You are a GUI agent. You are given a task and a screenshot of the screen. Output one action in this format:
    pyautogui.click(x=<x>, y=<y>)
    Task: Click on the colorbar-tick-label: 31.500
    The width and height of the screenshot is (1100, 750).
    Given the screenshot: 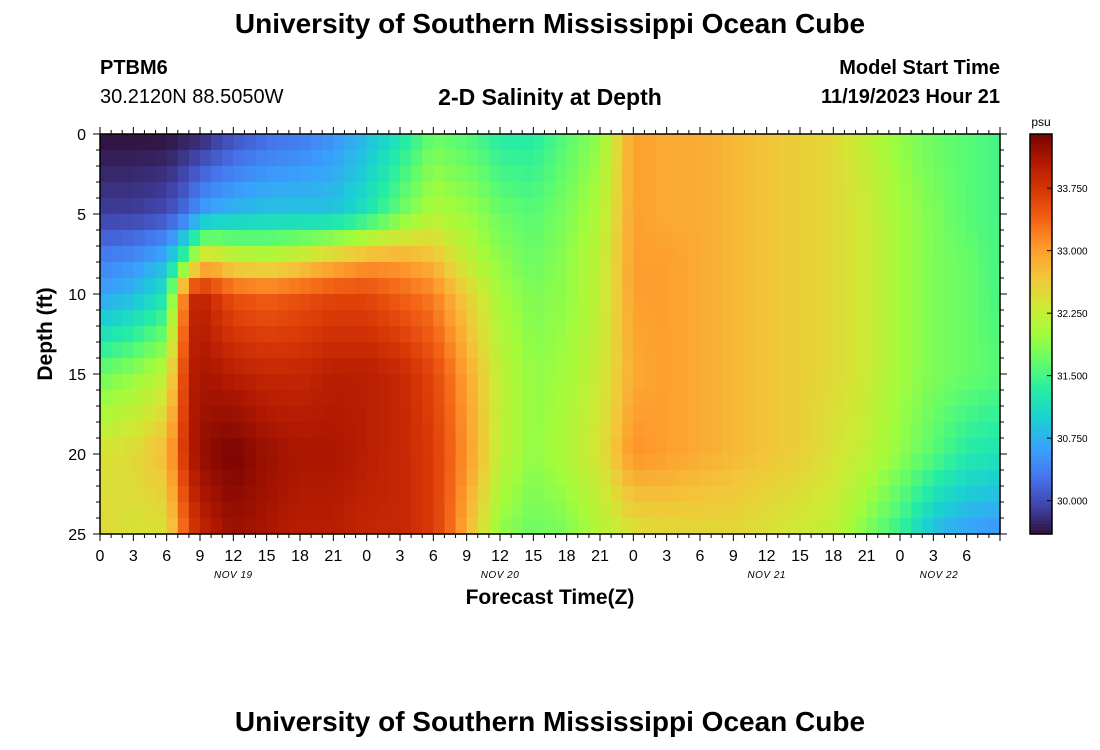 What is the action you would take?
    pyautogui.click(x=1072, y=377)
    